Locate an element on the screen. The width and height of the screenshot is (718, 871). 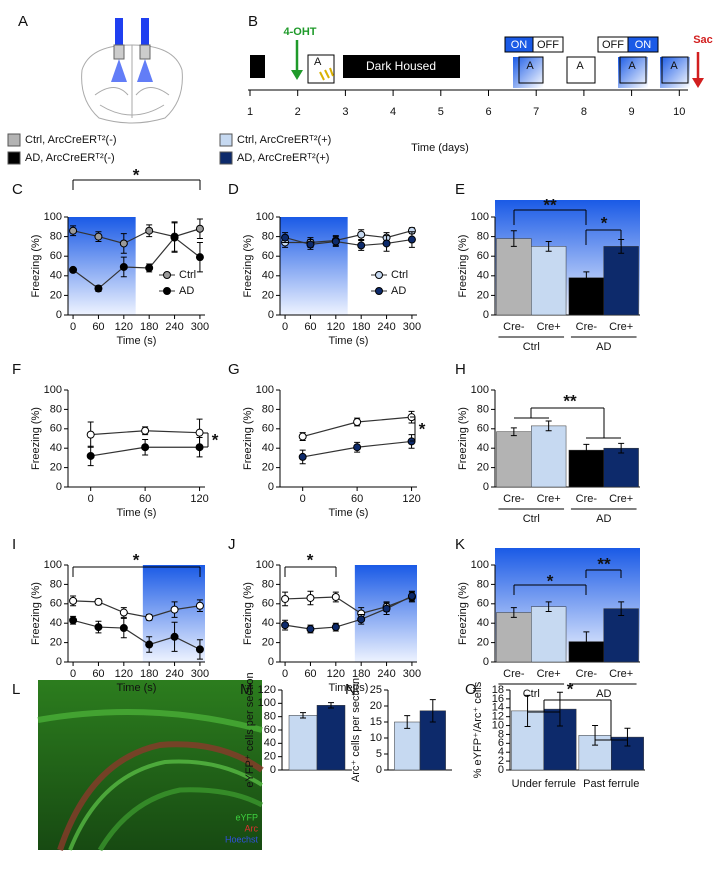
panel-letter: O is located at coordinates (471, 689).